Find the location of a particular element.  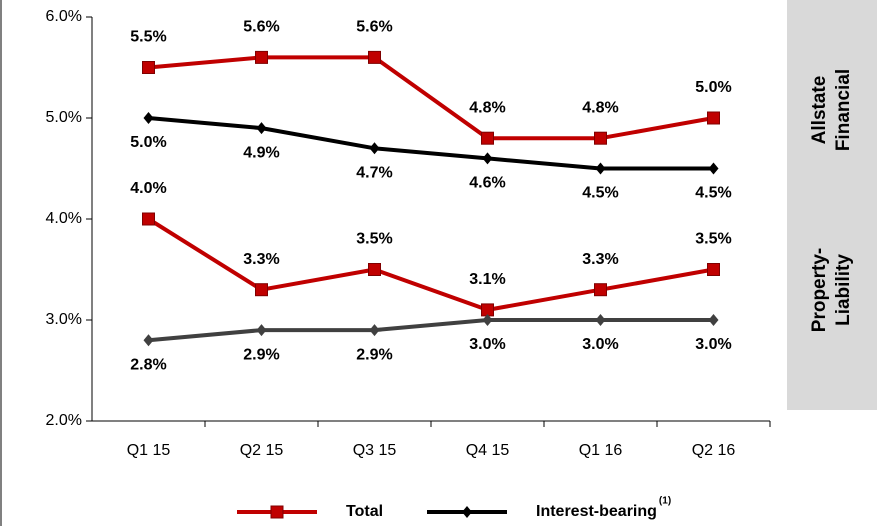

x-tick-label: Q2 16 is located at coordinates (714, 450).